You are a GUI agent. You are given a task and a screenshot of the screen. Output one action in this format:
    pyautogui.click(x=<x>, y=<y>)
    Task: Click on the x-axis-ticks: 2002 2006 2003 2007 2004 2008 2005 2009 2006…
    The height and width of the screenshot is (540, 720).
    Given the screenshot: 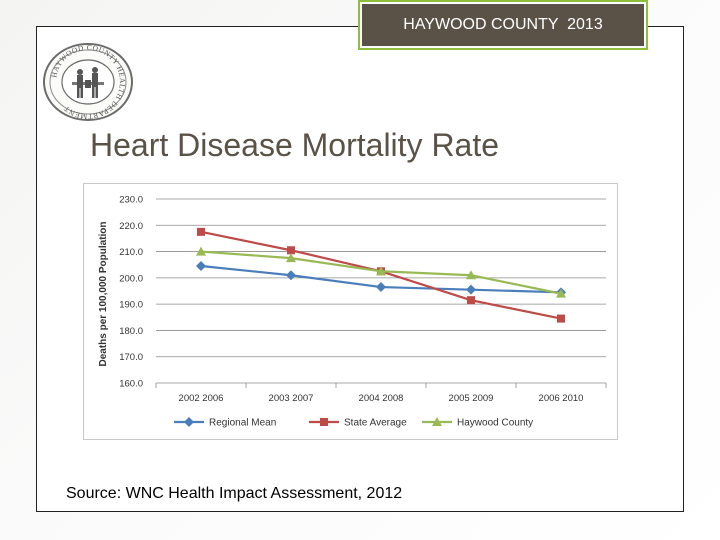 What is the action you would take?
    pyautogui.click(x=381, y=393)
    